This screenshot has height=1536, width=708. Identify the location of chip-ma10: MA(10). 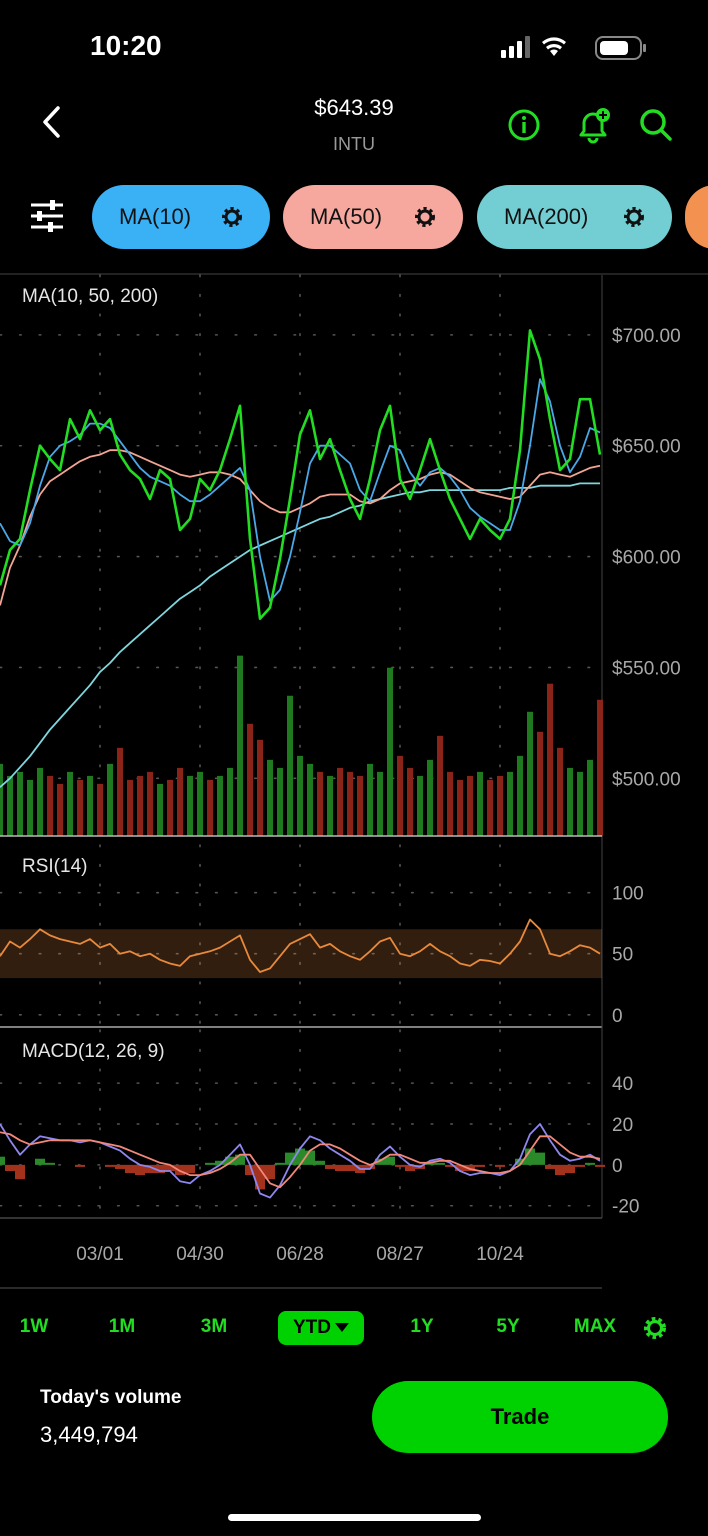
(181, 217).